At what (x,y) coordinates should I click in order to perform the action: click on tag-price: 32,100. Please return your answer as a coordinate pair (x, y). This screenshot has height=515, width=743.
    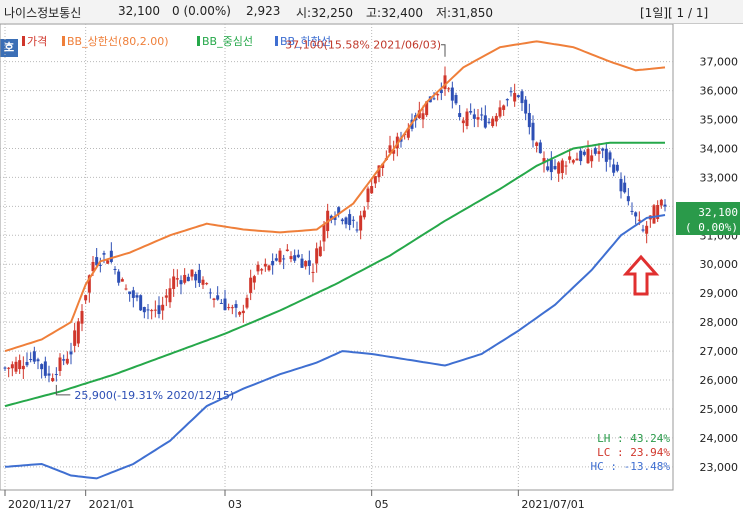
    Looking at the image, I should click on (718, 212).